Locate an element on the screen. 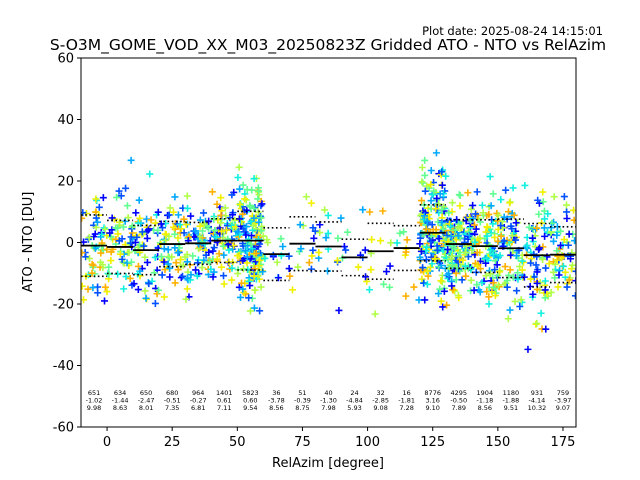 This screenshot has width=640, height=480. y-tick-label: -40 is located at coordinates (63, 366).